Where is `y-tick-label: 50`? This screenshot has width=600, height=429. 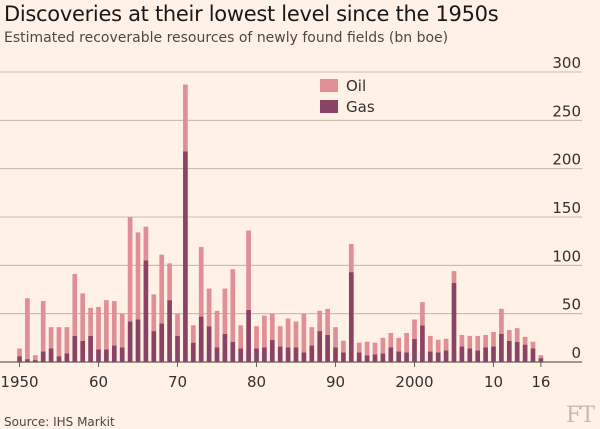 y-tick-label: 50 is located at coordinates (571, 305).